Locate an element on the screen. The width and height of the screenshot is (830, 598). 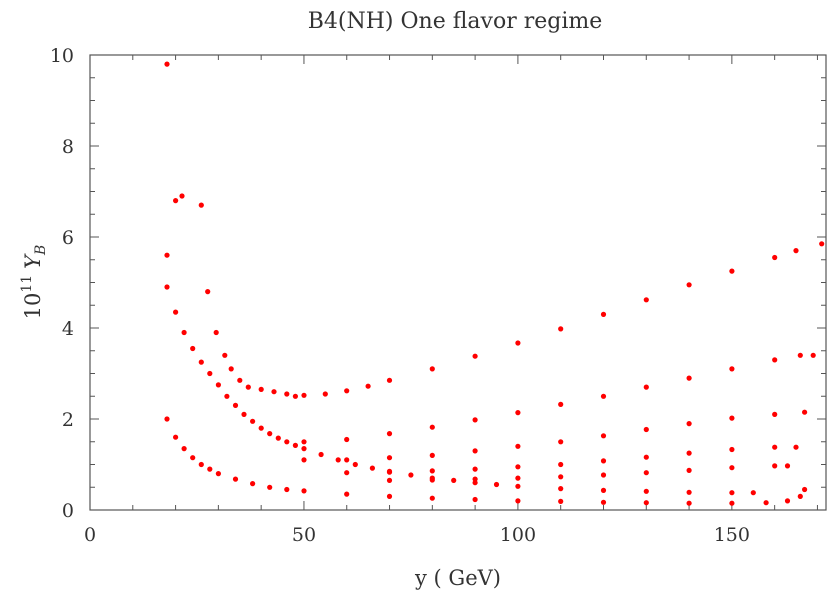
y-axis-label-symbol: Y is located at coordinates (33, 261).